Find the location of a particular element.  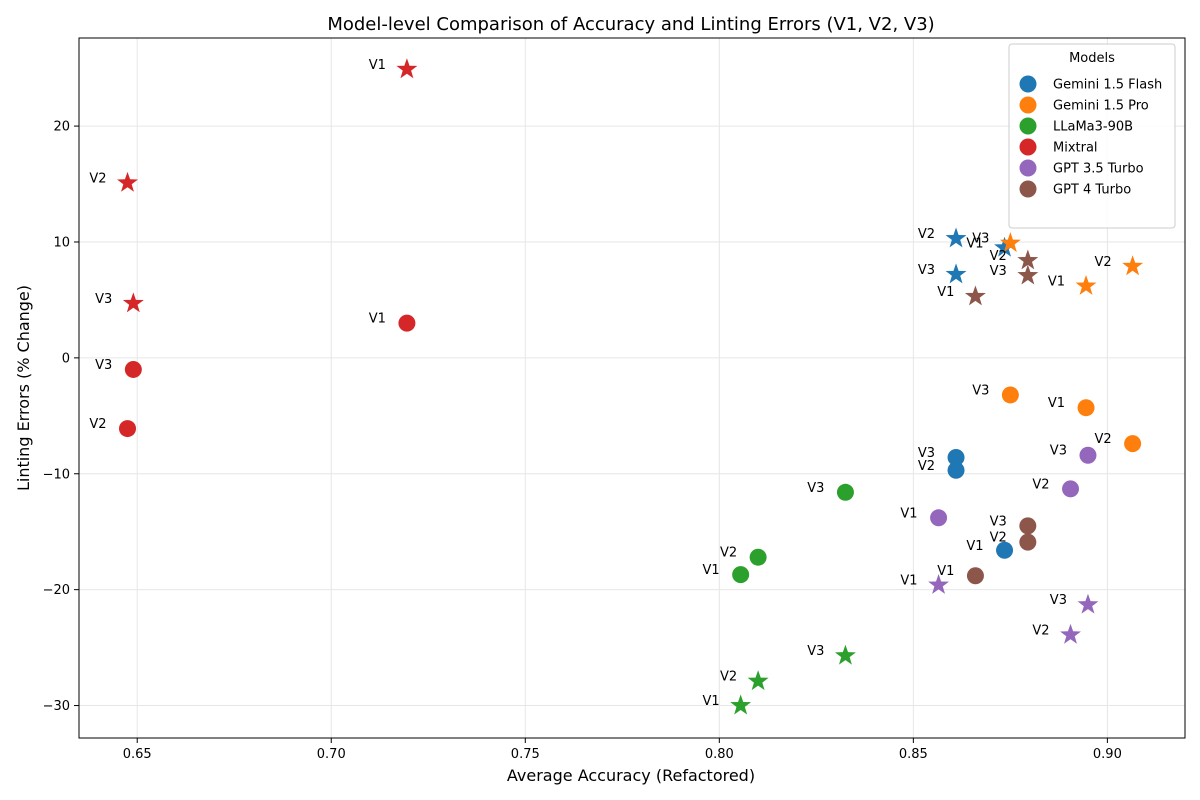

y-tick-label: −10 is located at coordinates (56, 474).